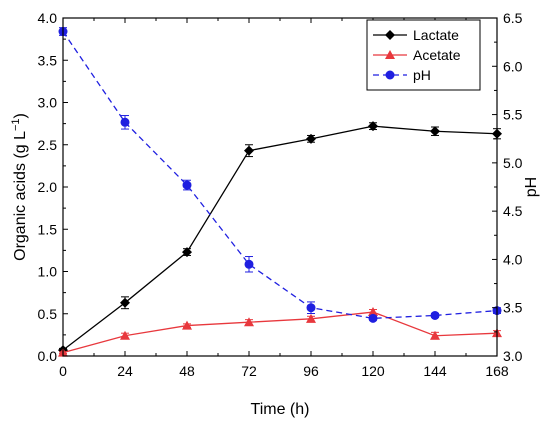 Image resolution: width=550 pixels, height=424 pixels. Describe the element at coordinates (48, 18) in the screenshot. I see `y-left-tick-label: 4.0` at that location.